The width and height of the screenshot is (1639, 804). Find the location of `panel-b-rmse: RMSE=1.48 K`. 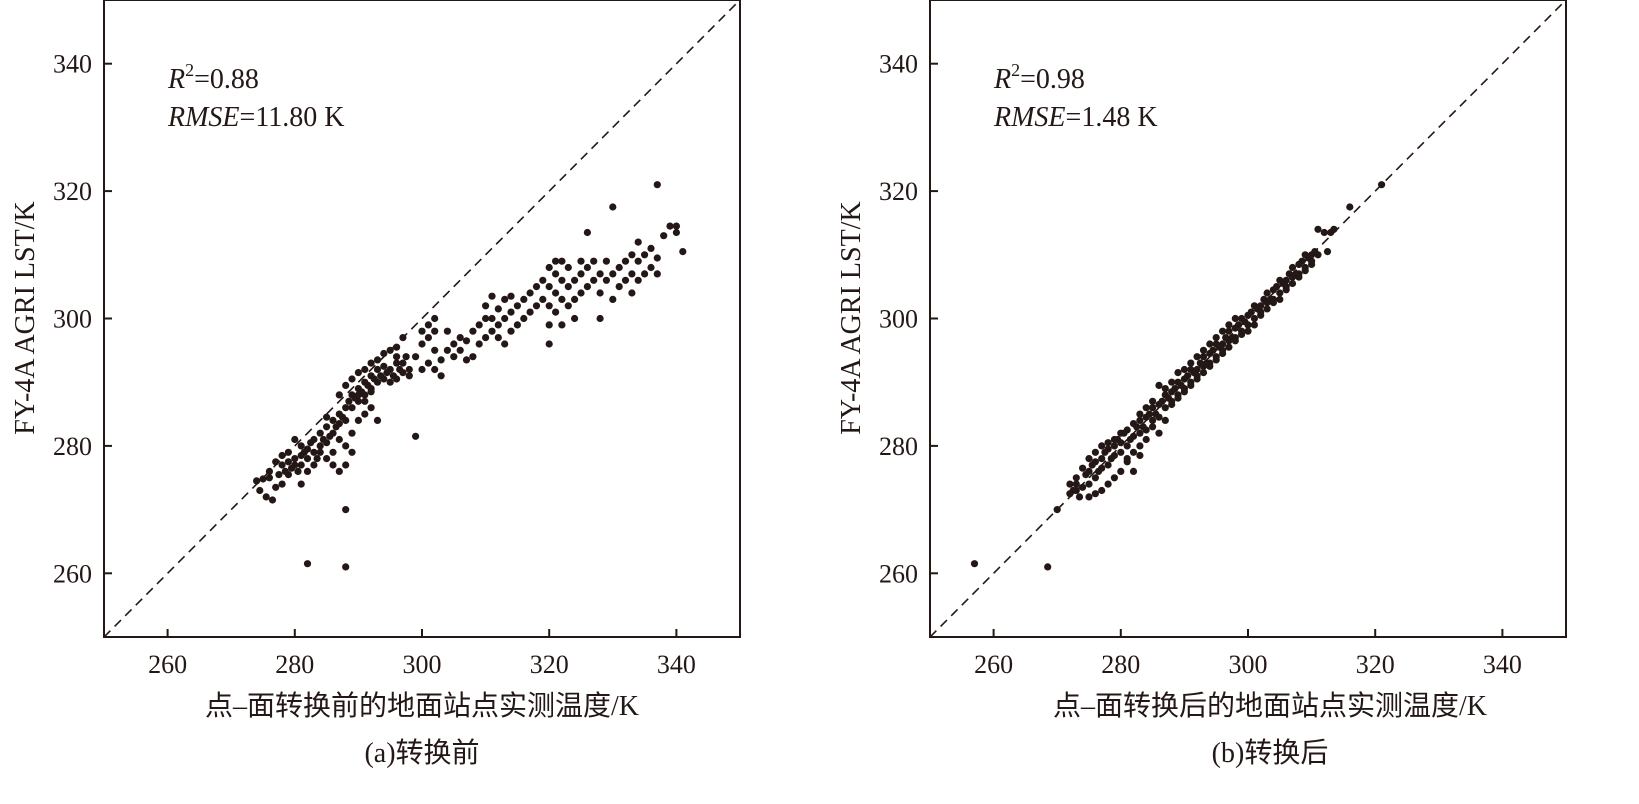

panel-b-rmse: RMSE=1.48 K is located at coordinates (1075, 117).